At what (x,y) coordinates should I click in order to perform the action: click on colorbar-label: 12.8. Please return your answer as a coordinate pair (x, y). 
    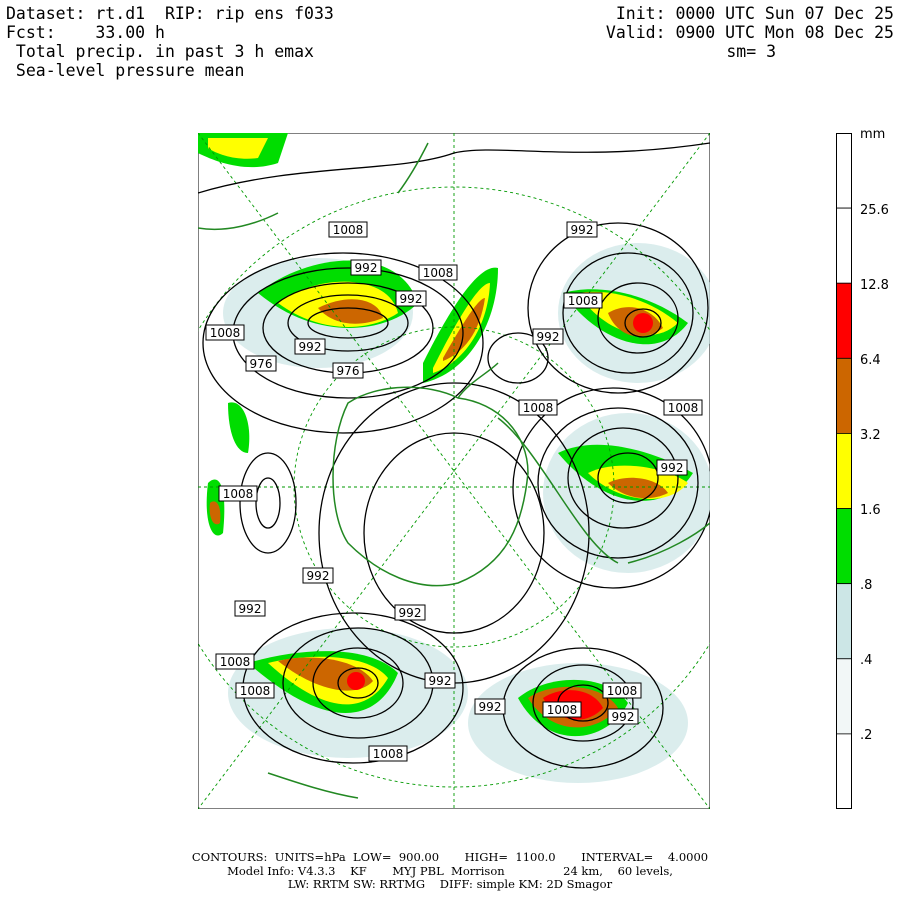
    Looking at the image, I should click on (874, 285).